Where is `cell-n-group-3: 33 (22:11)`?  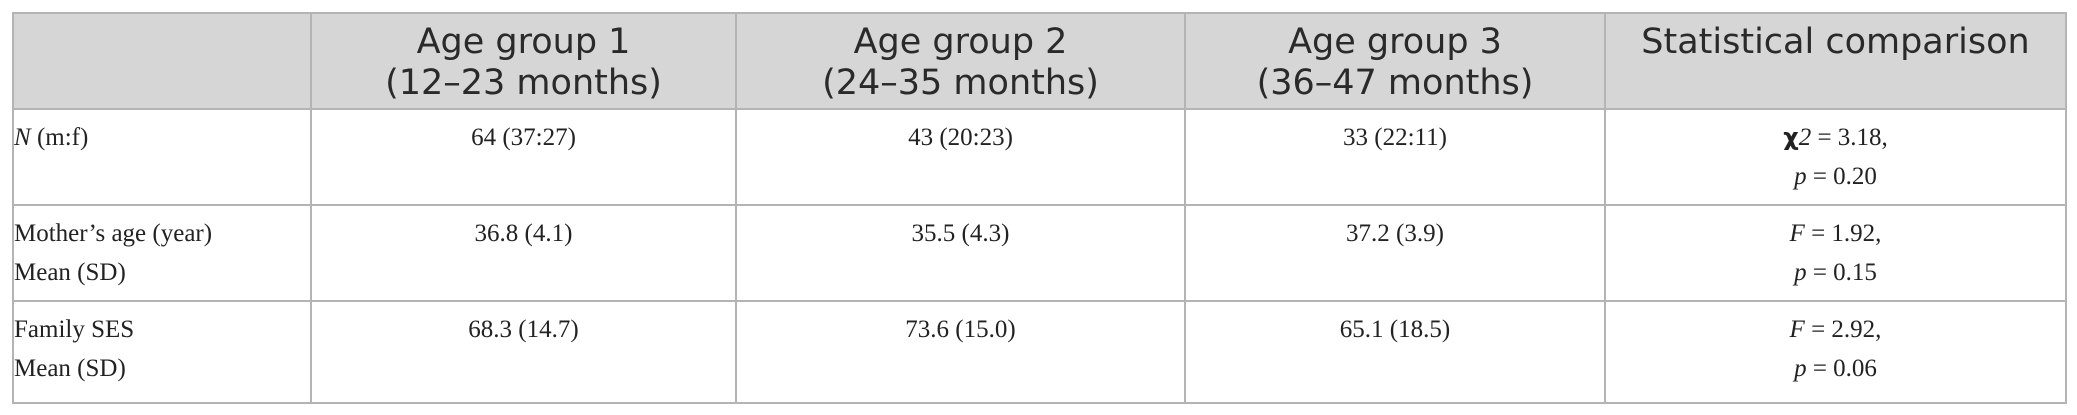 cell-n-group-3: 33 (22:11) is located at coordinates (1395, 157).